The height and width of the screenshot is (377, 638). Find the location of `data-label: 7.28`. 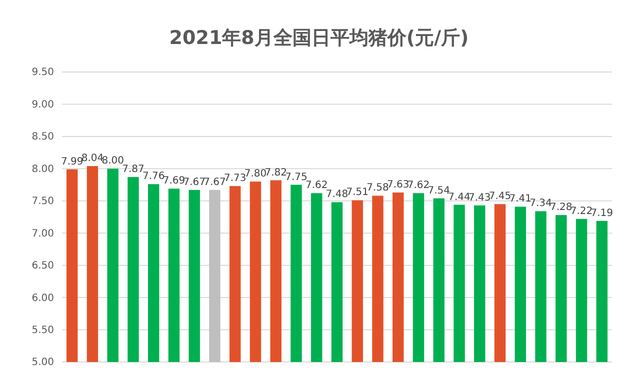

data-label: 7.28 is located at coordinates (561, 208).